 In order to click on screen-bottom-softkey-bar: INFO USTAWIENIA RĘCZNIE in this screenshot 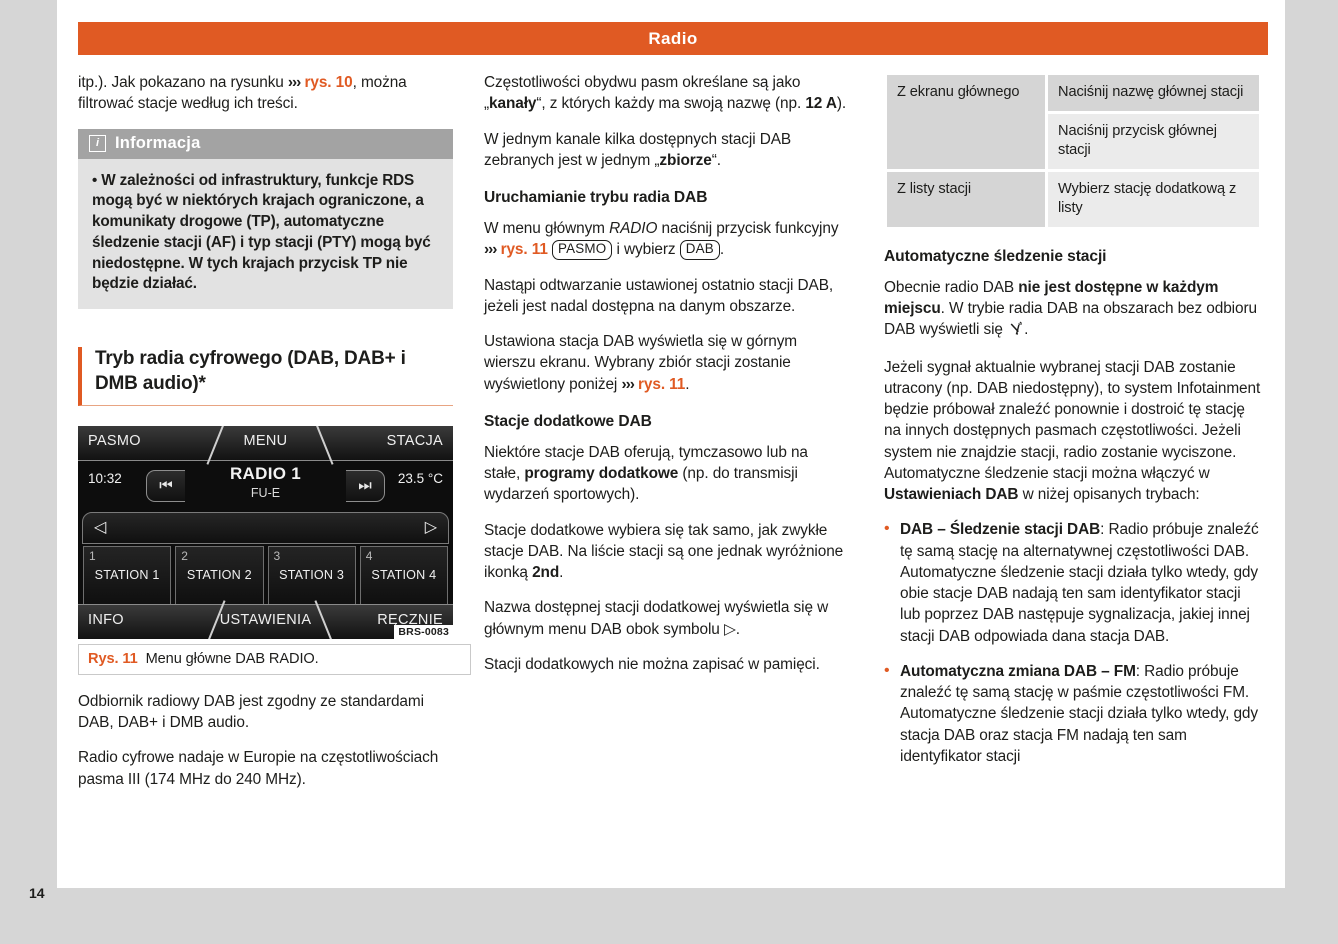, I will do `click(265, 619)`.